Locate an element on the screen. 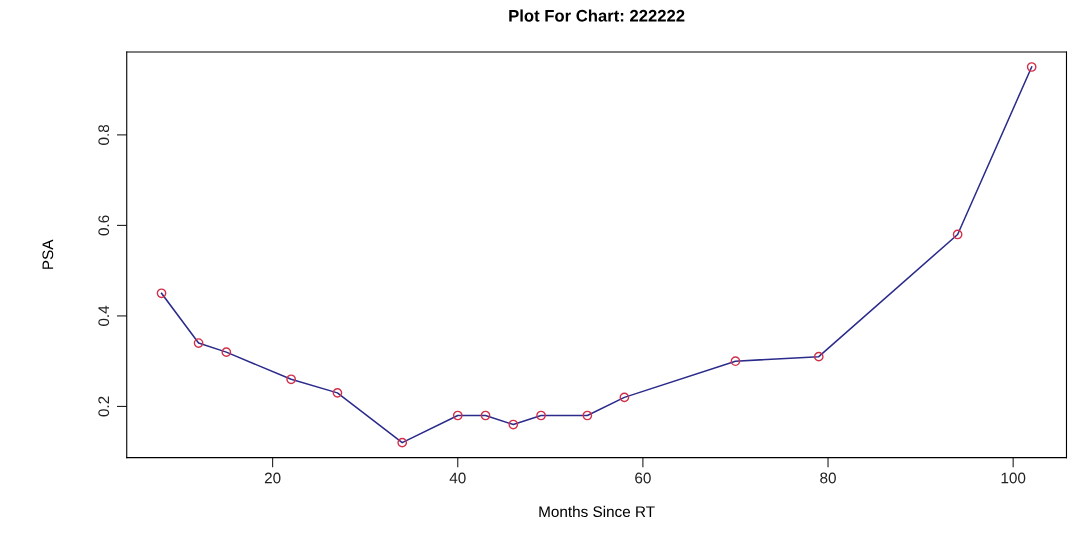 This screenshot has height=548, width=1074. x-tick-label: 80 is located at coordinates (828, 478).